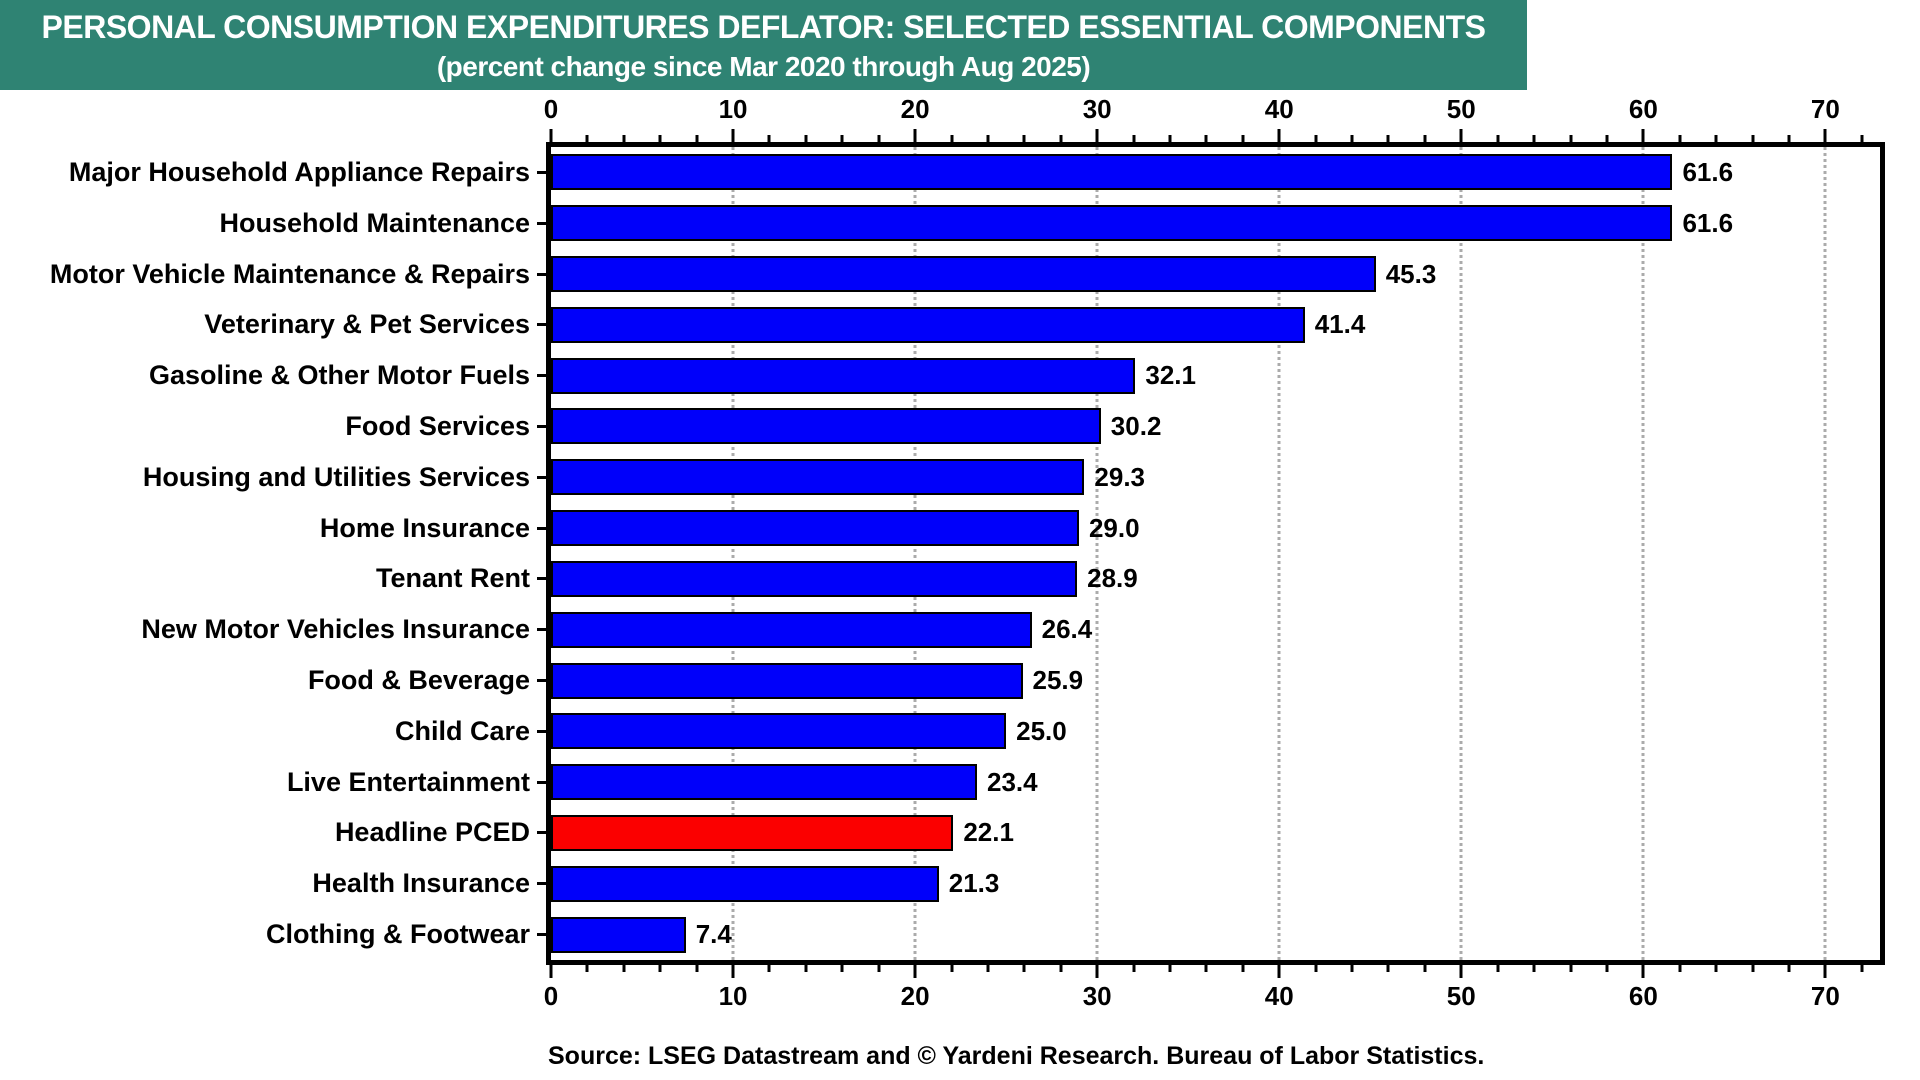 Image resolution: width=1920 pixels, height=1080 pixels. What do you see at coordinates (1411, 273) in the screenshot?
I see `bar-value-label: 45.3` at bounding box center [1411, 273].